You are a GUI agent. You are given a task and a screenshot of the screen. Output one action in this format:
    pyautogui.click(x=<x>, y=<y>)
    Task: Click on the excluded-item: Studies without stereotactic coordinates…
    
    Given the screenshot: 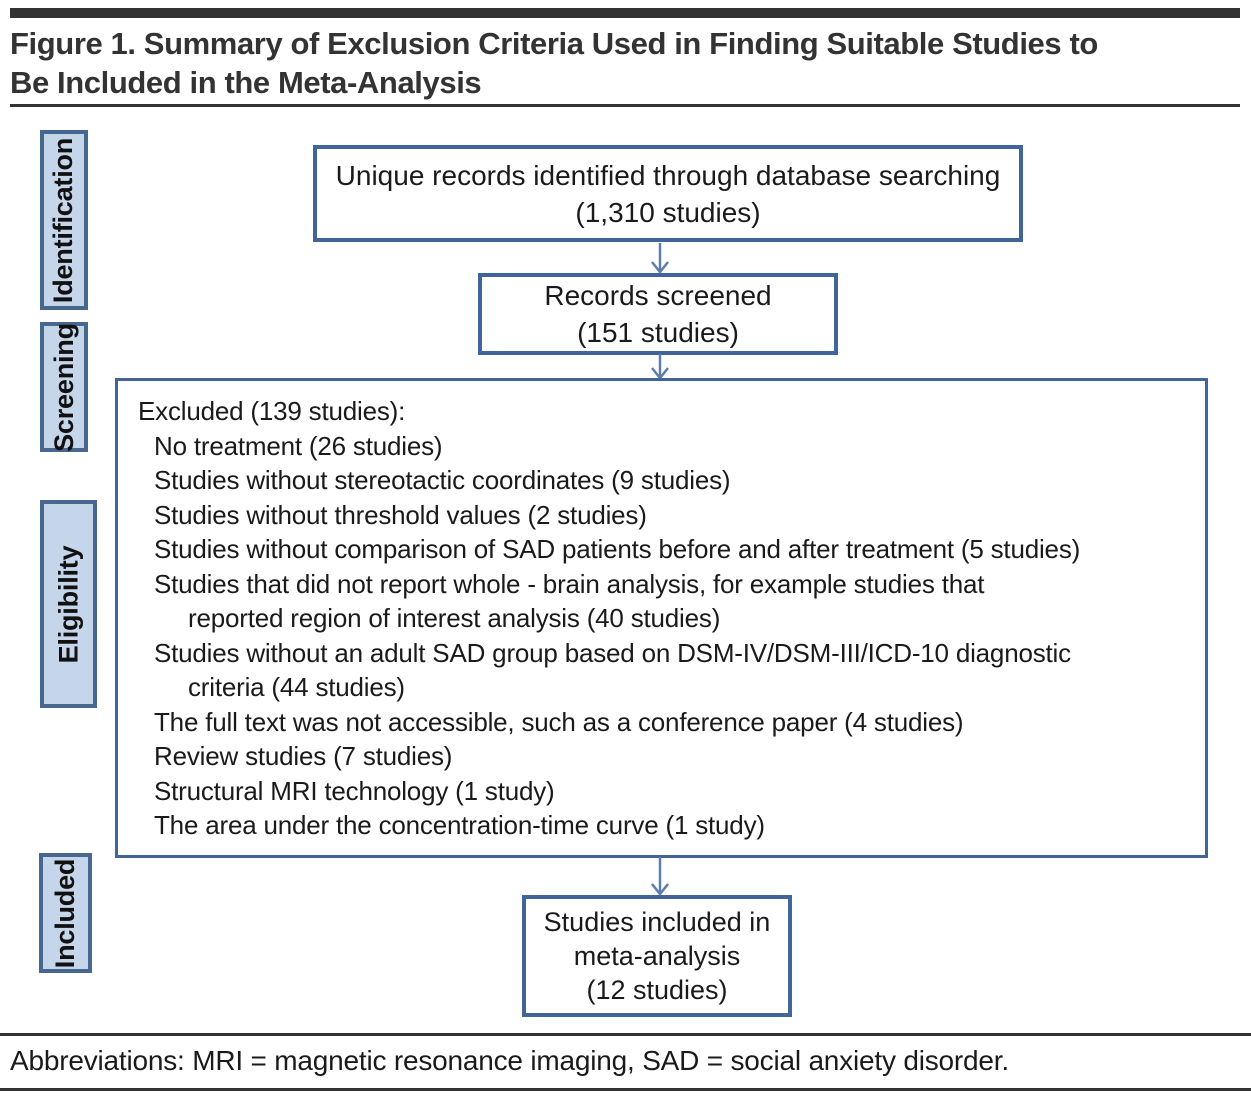 What is the action you would take?
    pyautogui.click(x=442, y=480)
    